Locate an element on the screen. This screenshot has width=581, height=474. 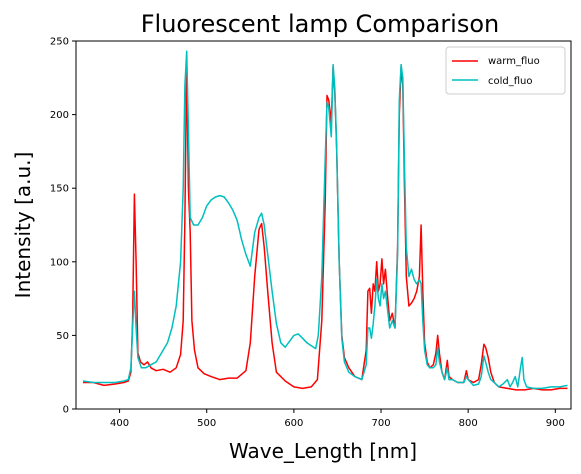
y-axis-title: Intensity [a.u.] is located at coordinates (23, 225).